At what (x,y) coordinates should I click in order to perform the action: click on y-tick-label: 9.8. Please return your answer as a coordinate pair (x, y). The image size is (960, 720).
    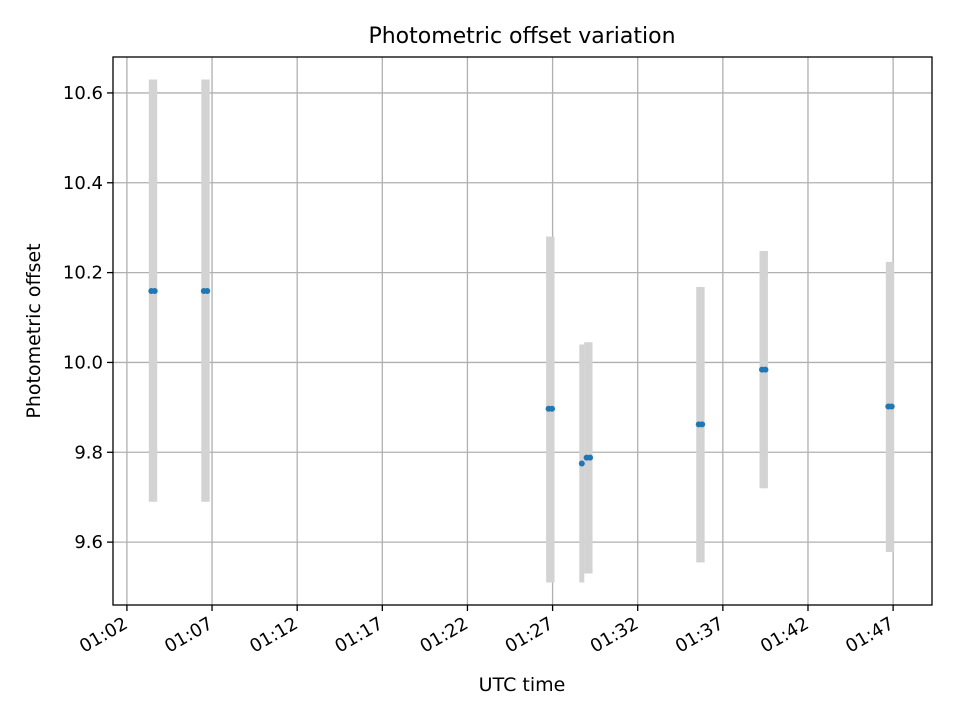
    Looking at the image, I should click on (88, 452).